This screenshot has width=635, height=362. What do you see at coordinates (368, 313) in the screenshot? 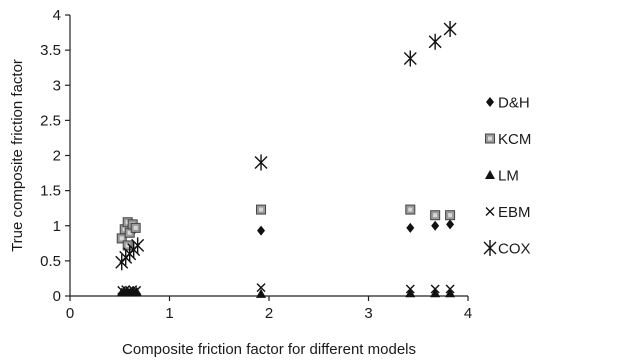
I see `x-tick-label: 3` at bounding box center [368, 313].